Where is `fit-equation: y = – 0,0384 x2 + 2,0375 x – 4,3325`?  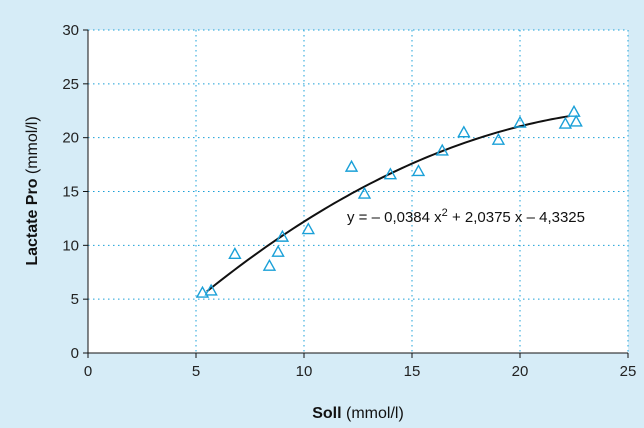
fit-equation: y = – 0,0384 x2 + 2,0375 x – 4,3325 is located at coordinates (466, 216).